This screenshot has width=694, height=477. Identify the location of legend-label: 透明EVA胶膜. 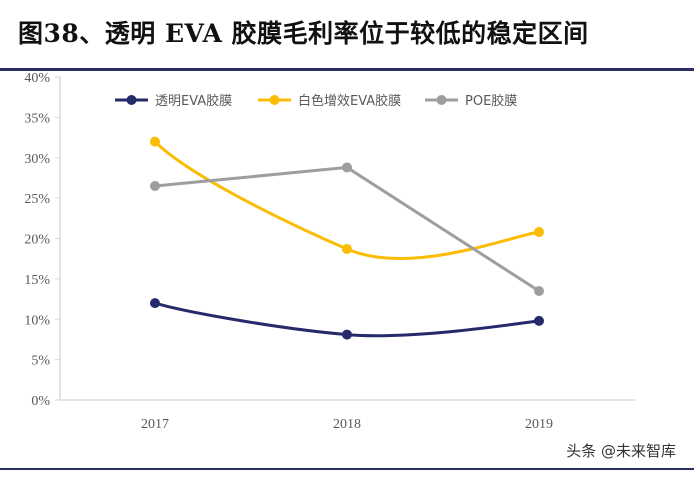
(193, 101).